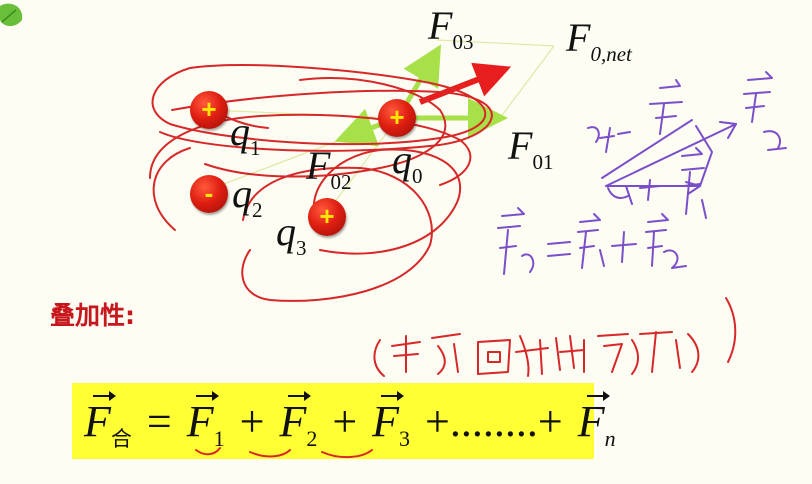 This screenshot has width=812, height=484. What do you see at coordinates (92, 315) in the screenshot?
I see `superposition-heading: 叠加性:` at bounding box center [92, 315].